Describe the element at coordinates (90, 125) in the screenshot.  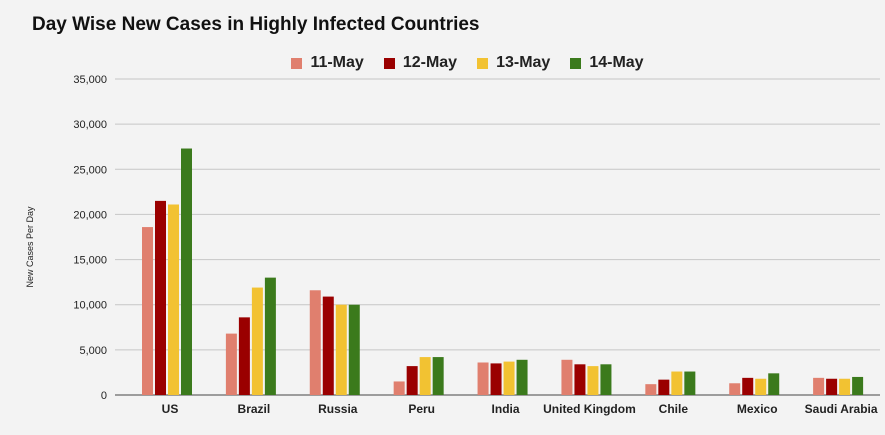
I see `y-tick-label: 30,000` at that location.